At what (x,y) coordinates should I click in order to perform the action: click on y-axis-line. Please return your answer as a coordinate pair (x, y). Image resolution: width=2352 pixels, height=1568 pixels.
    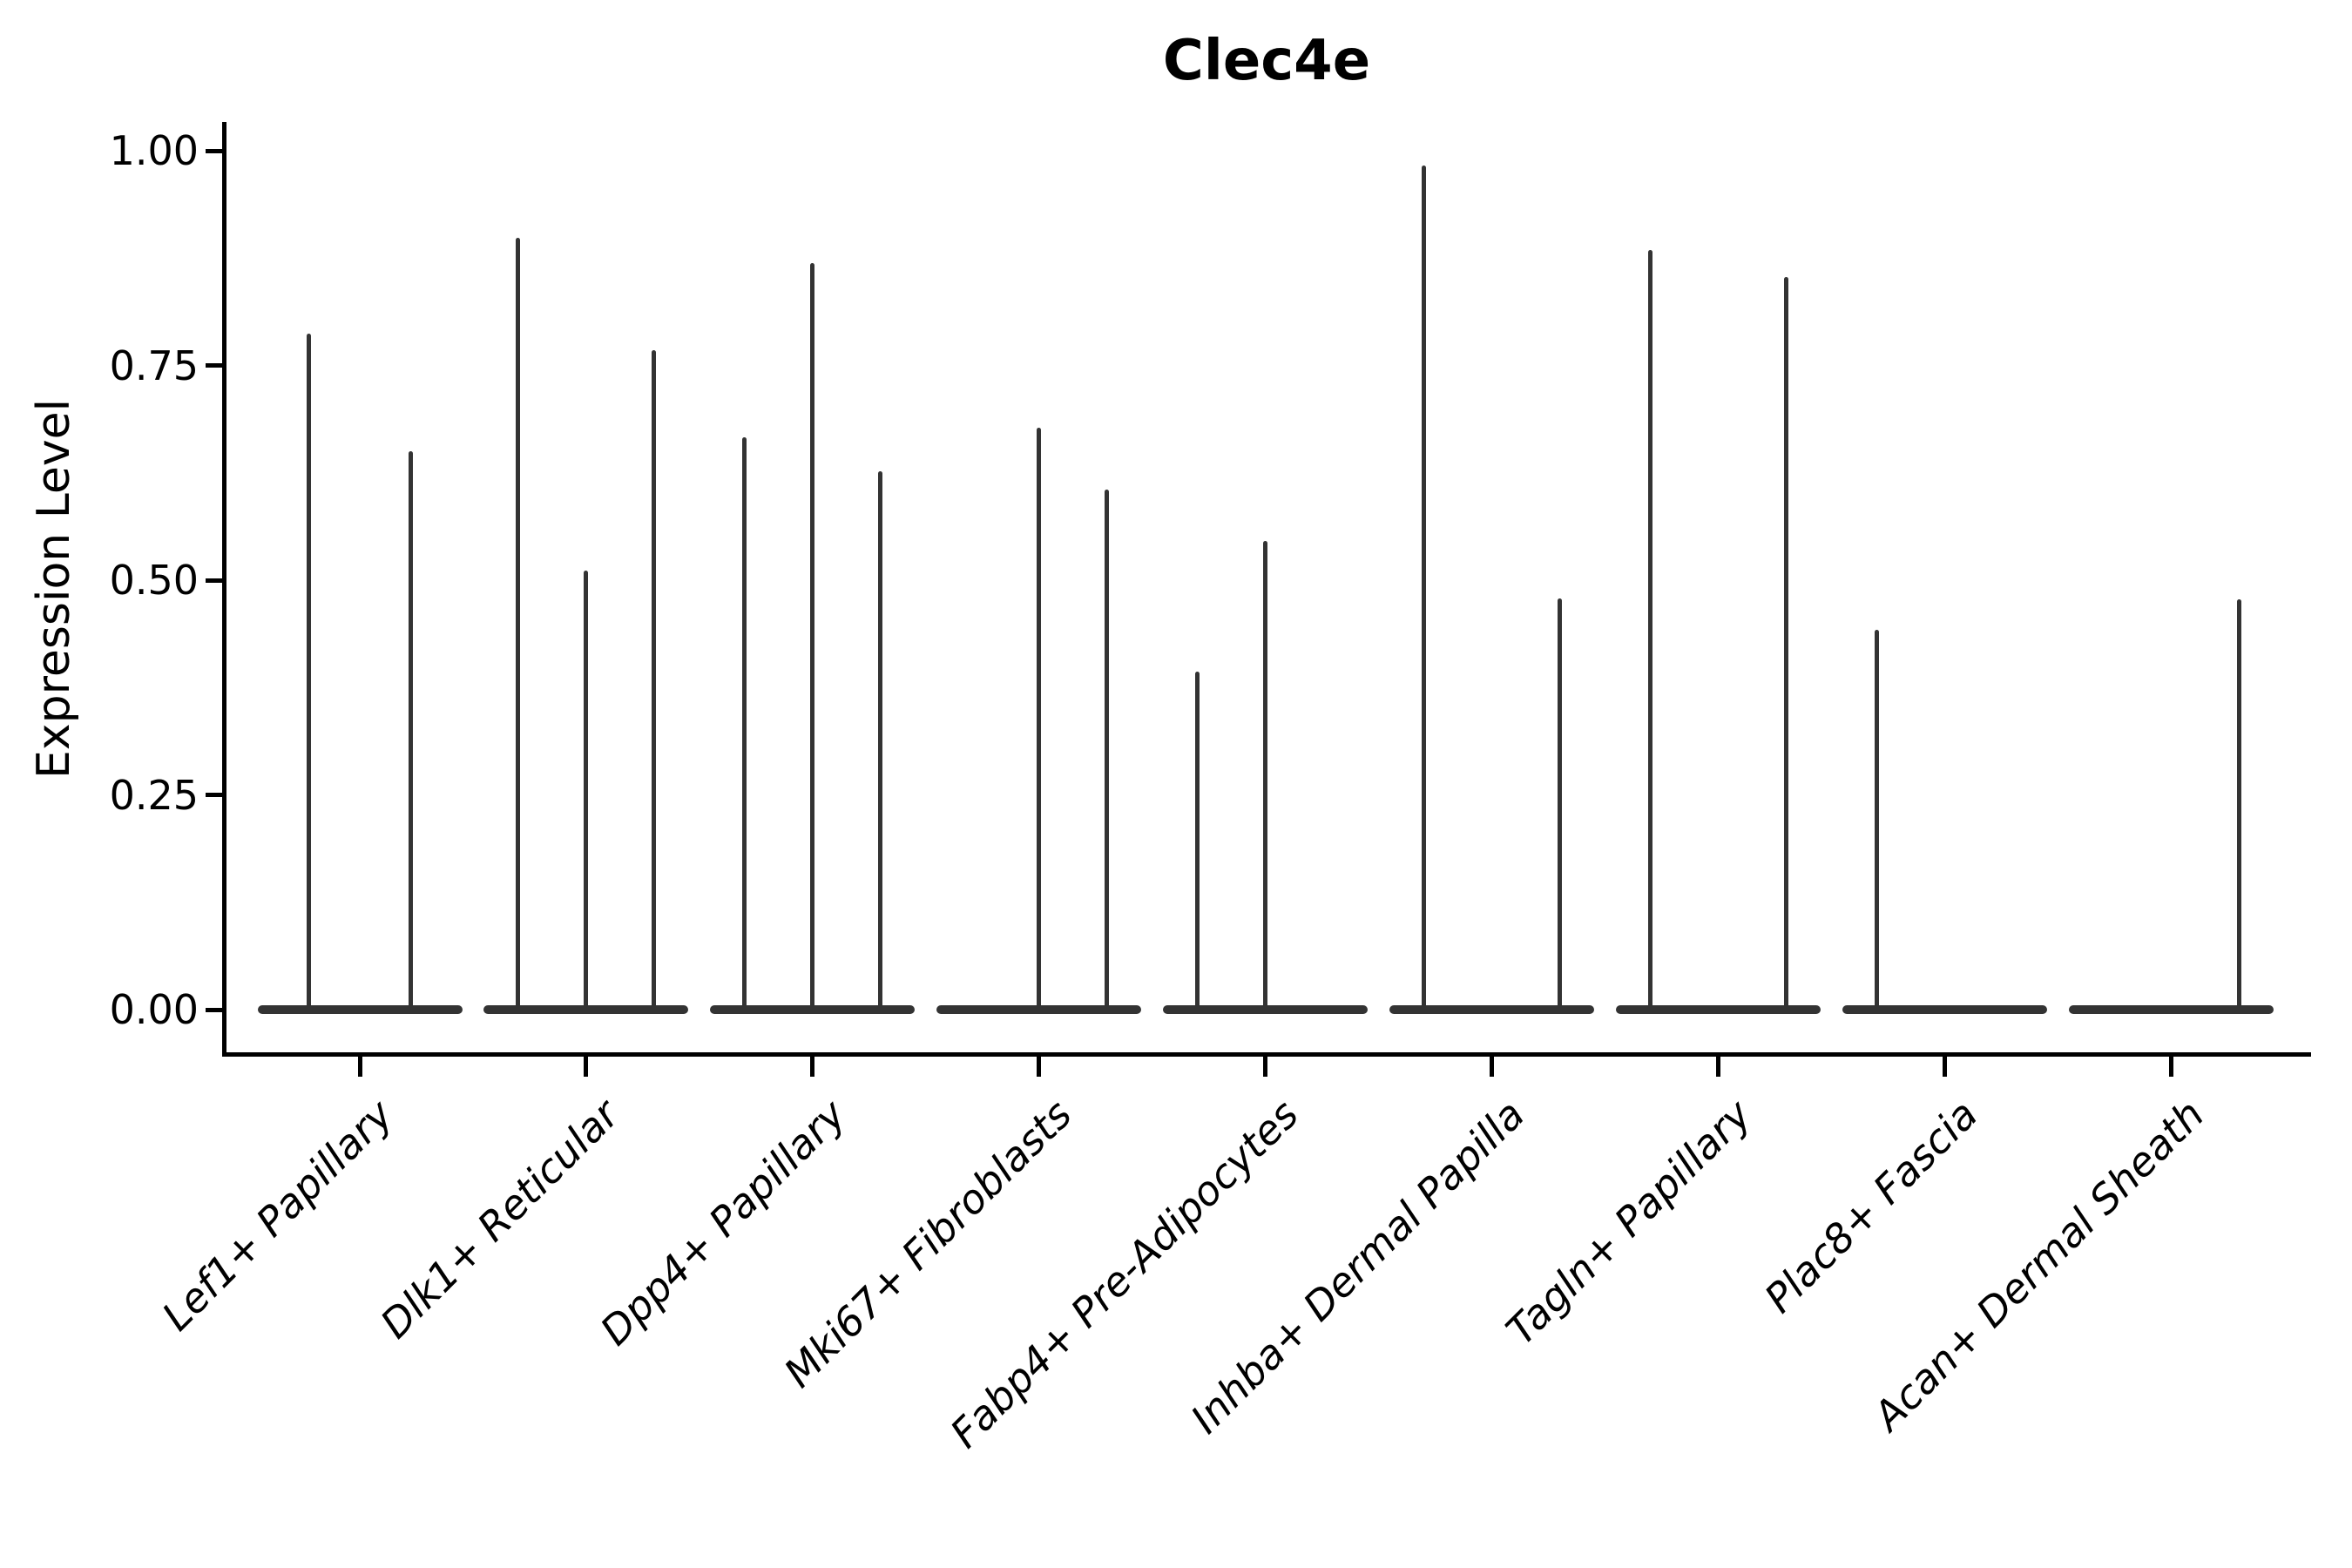
    Looking at the image, I should click on (224, 589).